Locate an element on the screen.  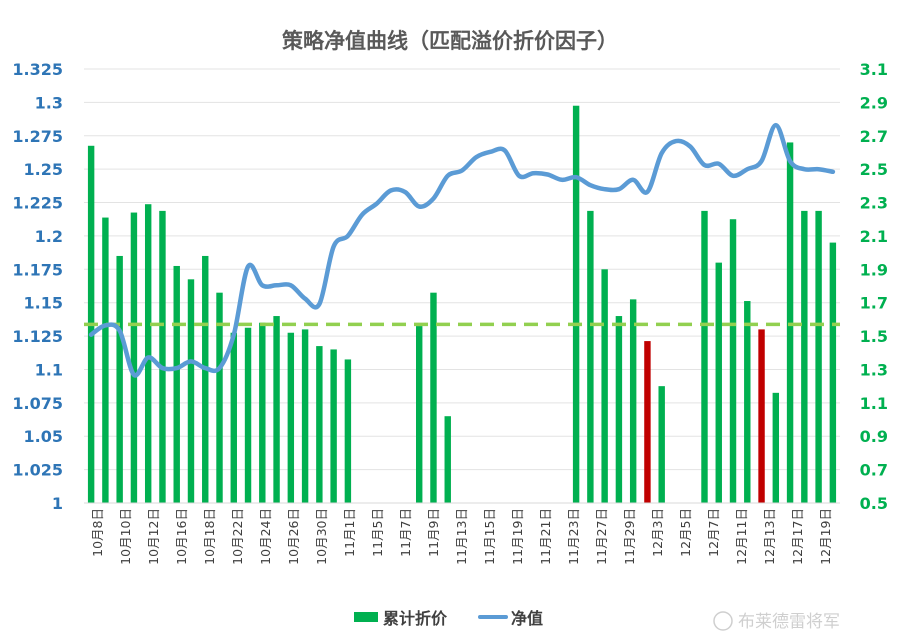
x-tick-label: 10月22日 is located at coordinates (237, 536).